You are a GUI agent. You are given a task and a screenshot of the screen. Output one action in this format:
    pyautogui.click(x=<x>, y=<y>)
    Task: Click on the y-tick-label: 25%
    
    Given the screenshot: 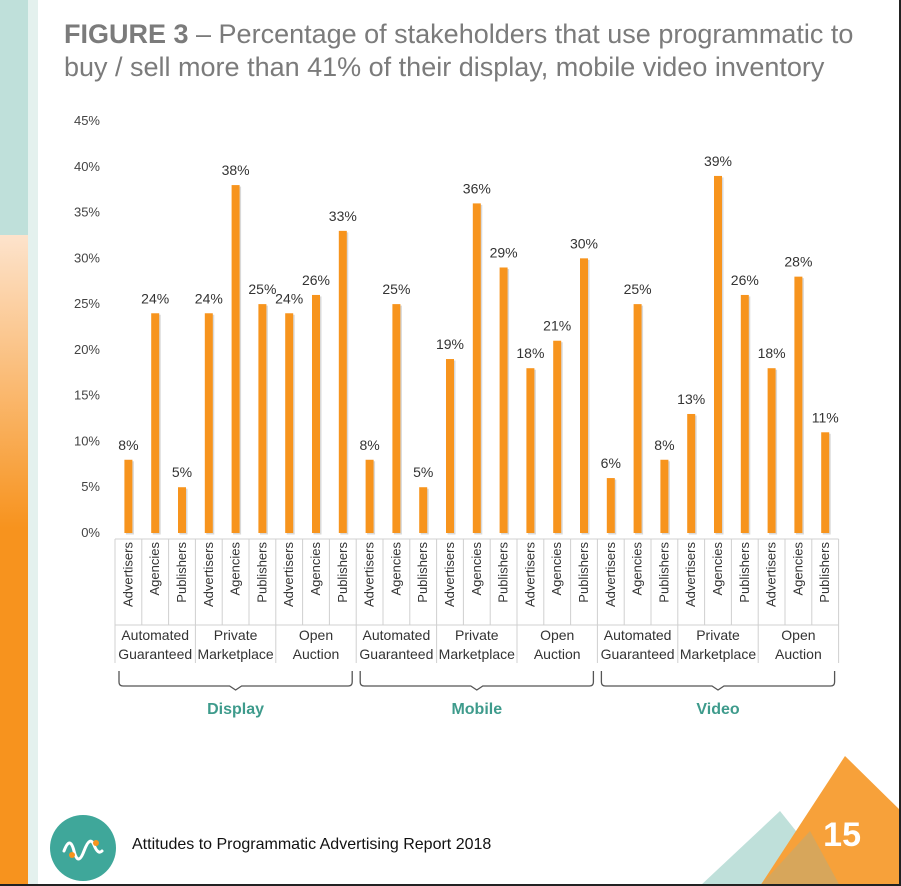 What is the action you would take?
    pyautogui.click(x=87, y=303)
    